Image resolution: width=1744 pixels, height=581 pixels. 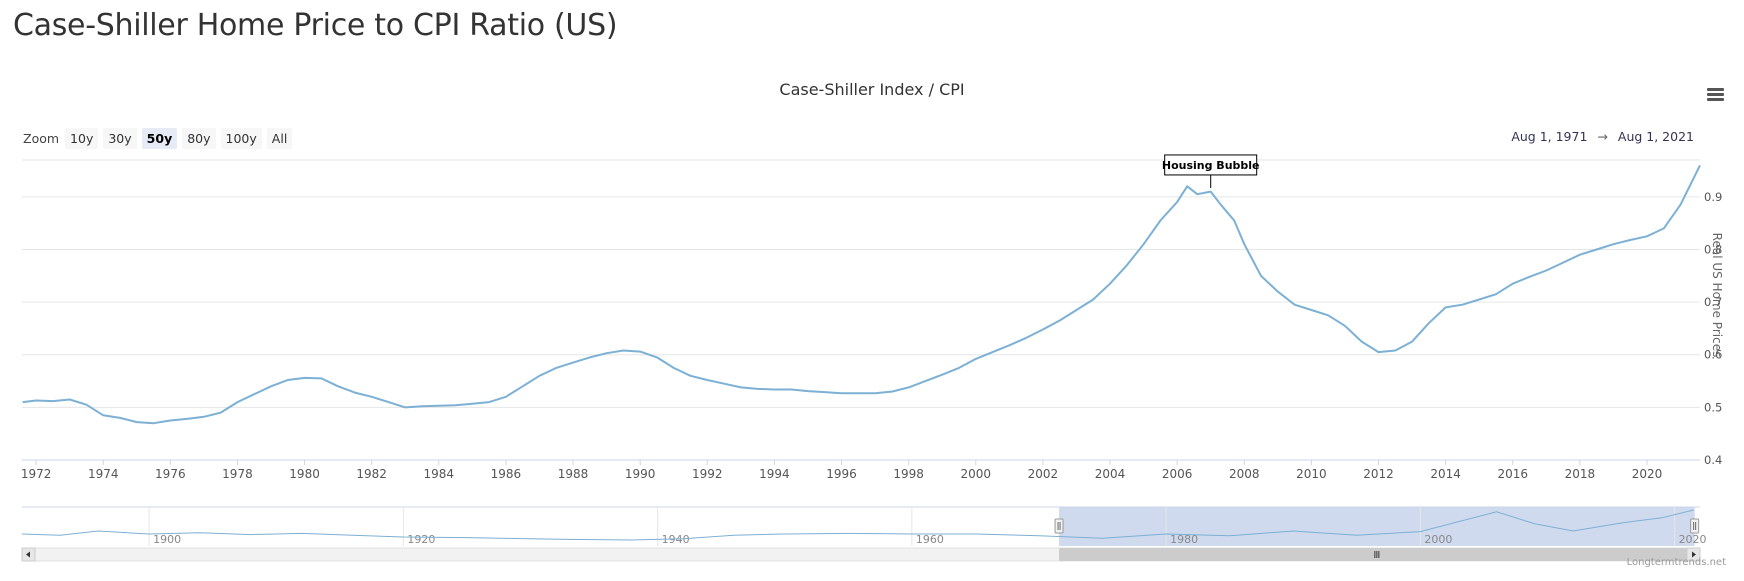 What do you see at coordinates (1438, 539) in the screenshot?
I see `navigator-tick-label: 2000` at bounding box center [1438, 539].